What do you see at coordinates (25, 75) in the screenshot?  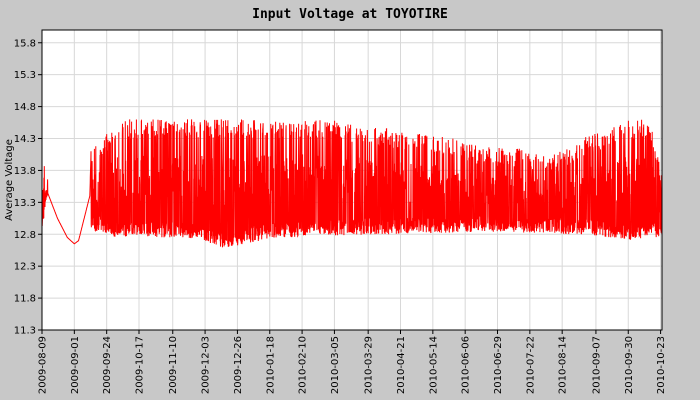 I see `y-tick-label: 15.3` at bounding box center [25, 75].